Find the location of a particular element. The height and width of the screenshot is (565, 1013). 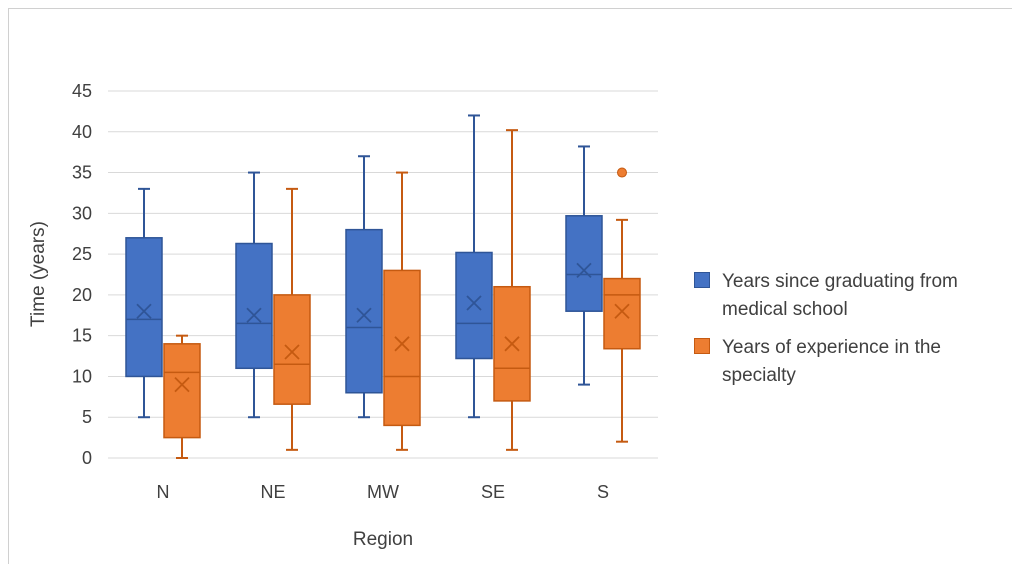

y-tick-label-40: 40 is located at coordinates (82, 132).